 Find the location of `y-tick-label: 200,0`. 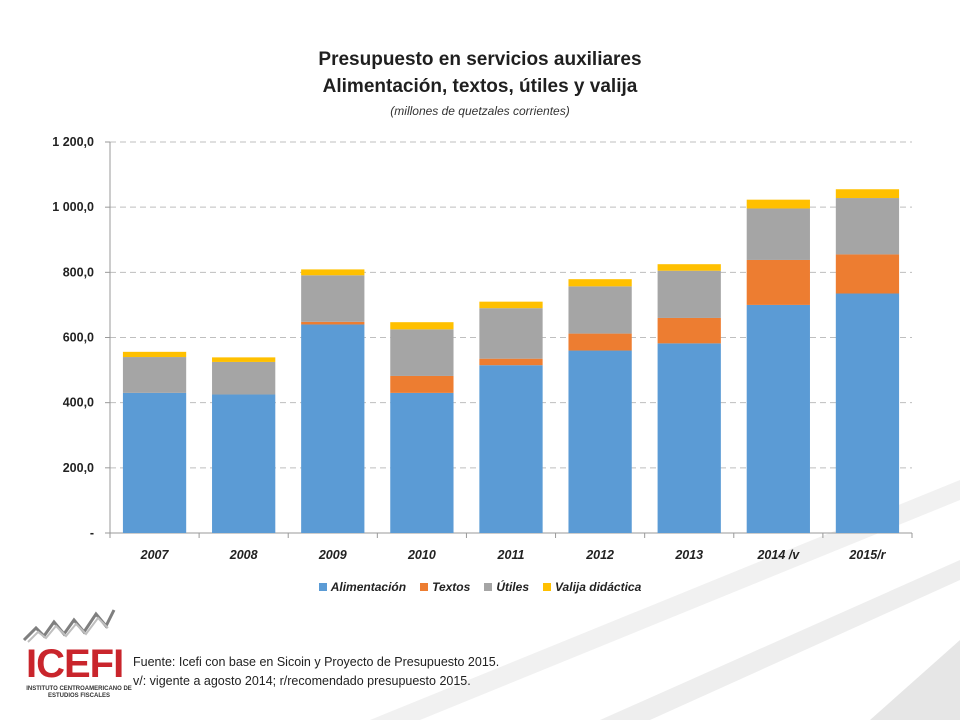

y-tick-label: 200,0 is located at coordinates (78, 468).